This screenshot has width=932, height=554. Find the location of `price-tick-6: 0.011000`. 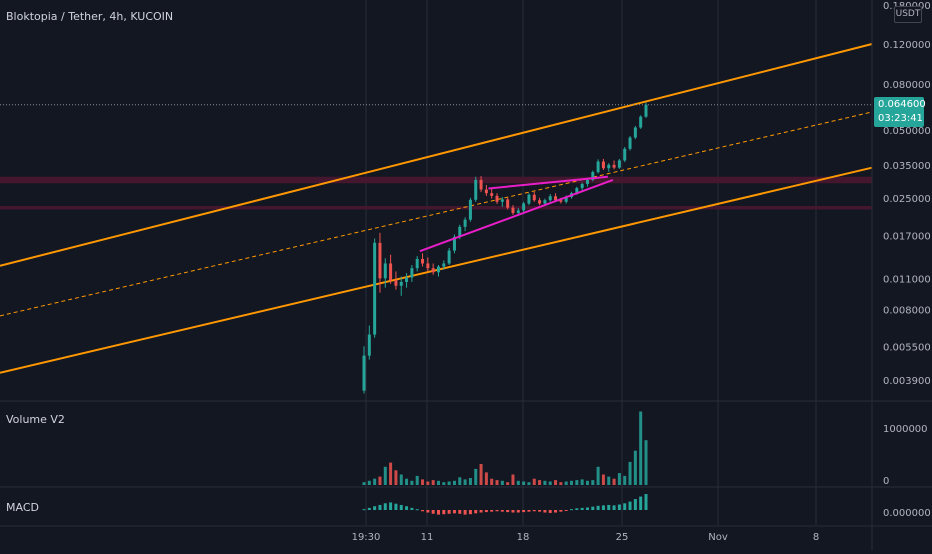

price-tick-6: 0.011000 is located at coordinates (907, 279).